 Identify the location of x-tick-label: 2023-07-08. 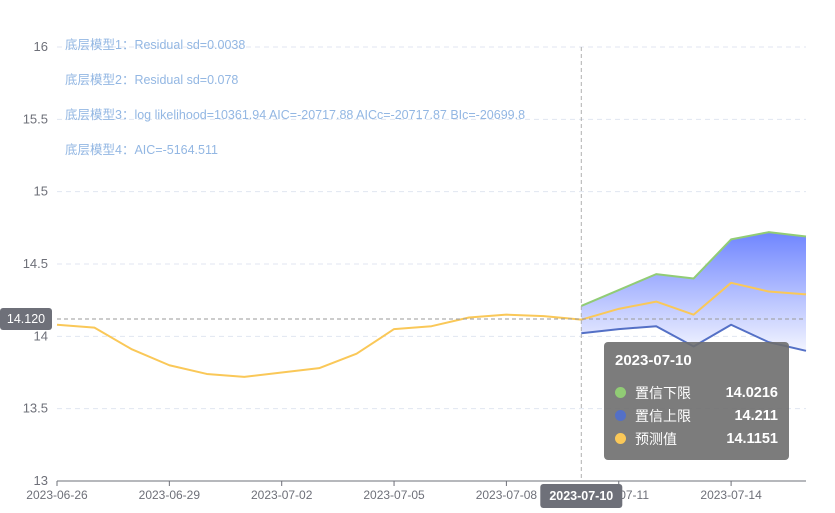
(507, 495).